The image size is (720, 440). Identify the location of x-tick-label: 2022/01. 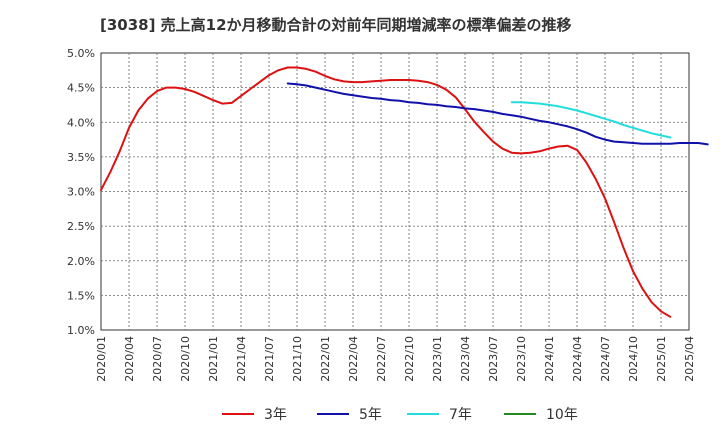
(325, 359).